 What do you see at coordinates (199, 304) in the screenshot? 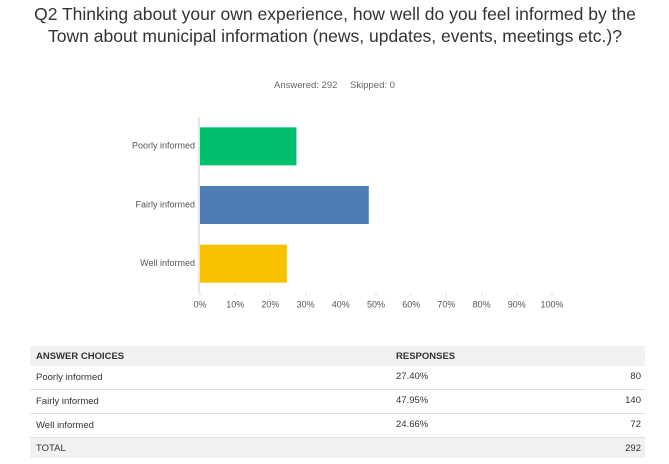
I see `x-tick-label: 0%` at bounding box center [199, 304].